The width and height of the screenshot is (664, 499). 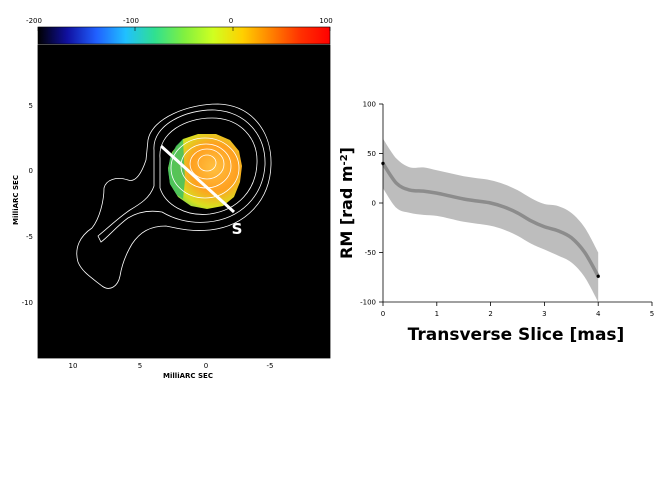 I want to click on rm-profile-line, so click(x=490, y=220).